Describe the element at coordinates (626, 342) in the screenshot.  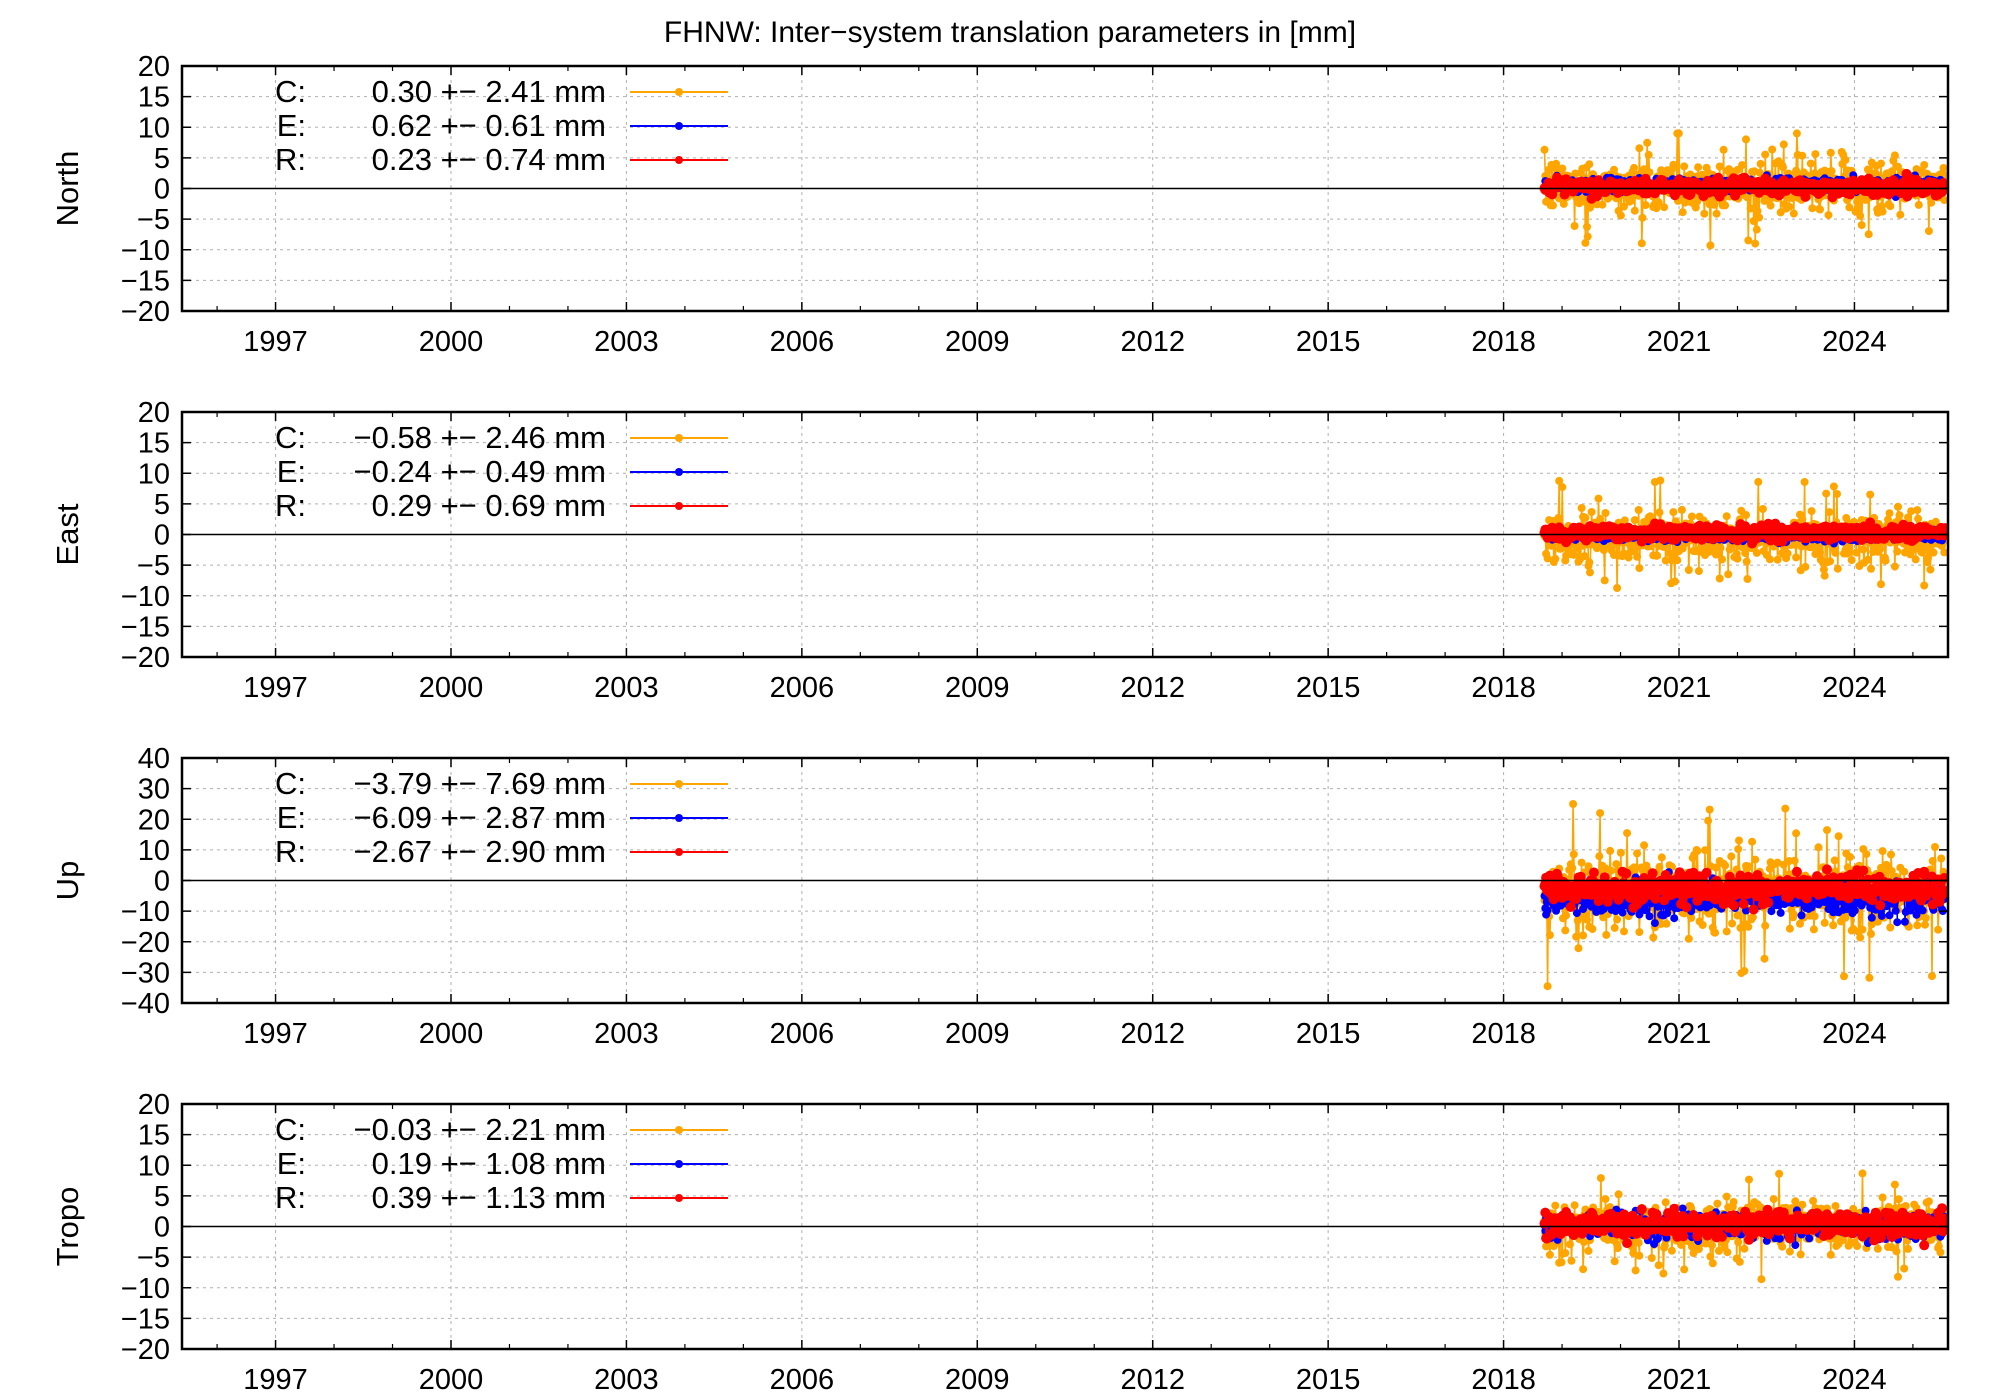
I see `x-tick-label: 2003` at that location.